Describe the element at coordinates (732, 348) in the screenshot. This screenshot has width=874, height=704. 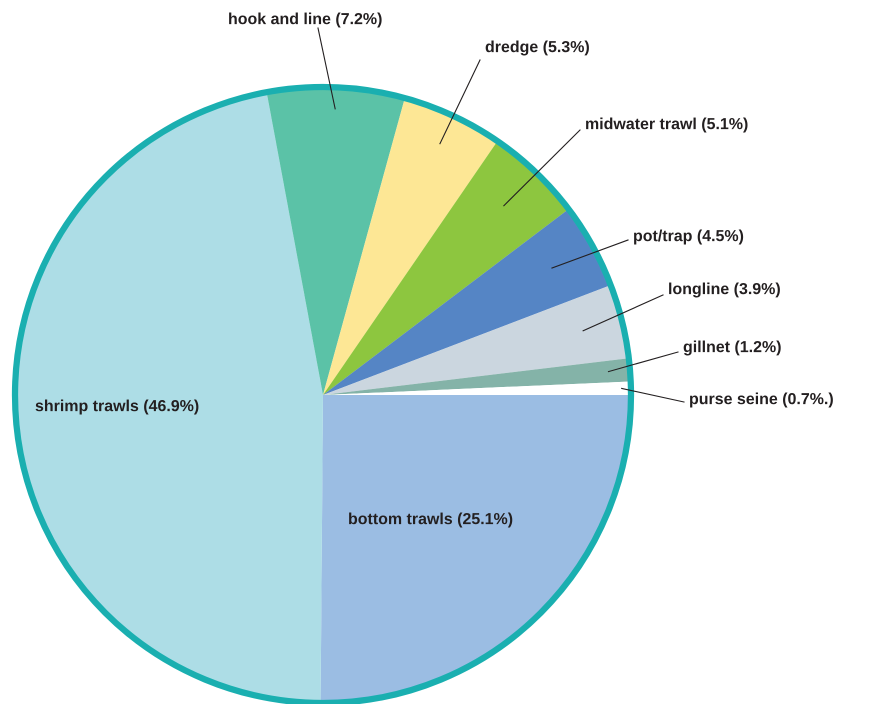
I see `slice-label: gillnet (1.2%)` at that location.